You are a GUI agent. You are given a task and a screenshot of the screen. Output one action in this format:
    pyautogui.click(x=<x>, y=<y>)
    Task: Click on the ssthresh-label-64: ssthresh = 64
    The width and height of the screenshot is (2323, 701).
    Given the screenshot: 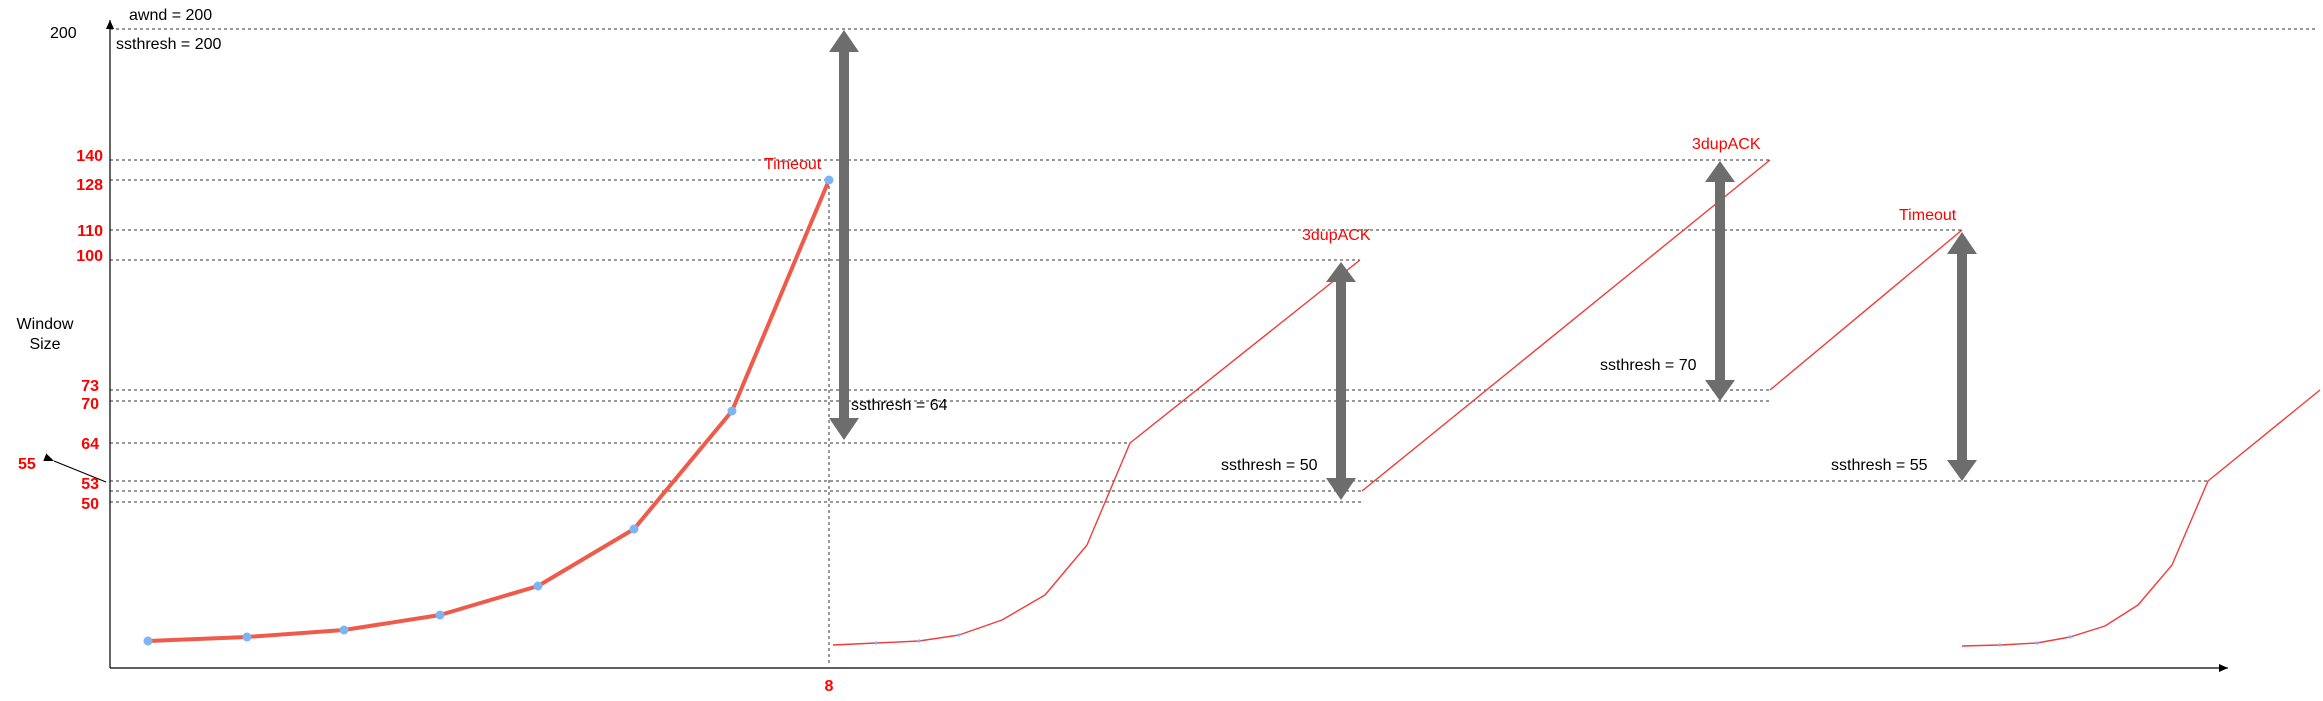 What is the action you would take?
    pyautogui.click(x=899, y=405)
    